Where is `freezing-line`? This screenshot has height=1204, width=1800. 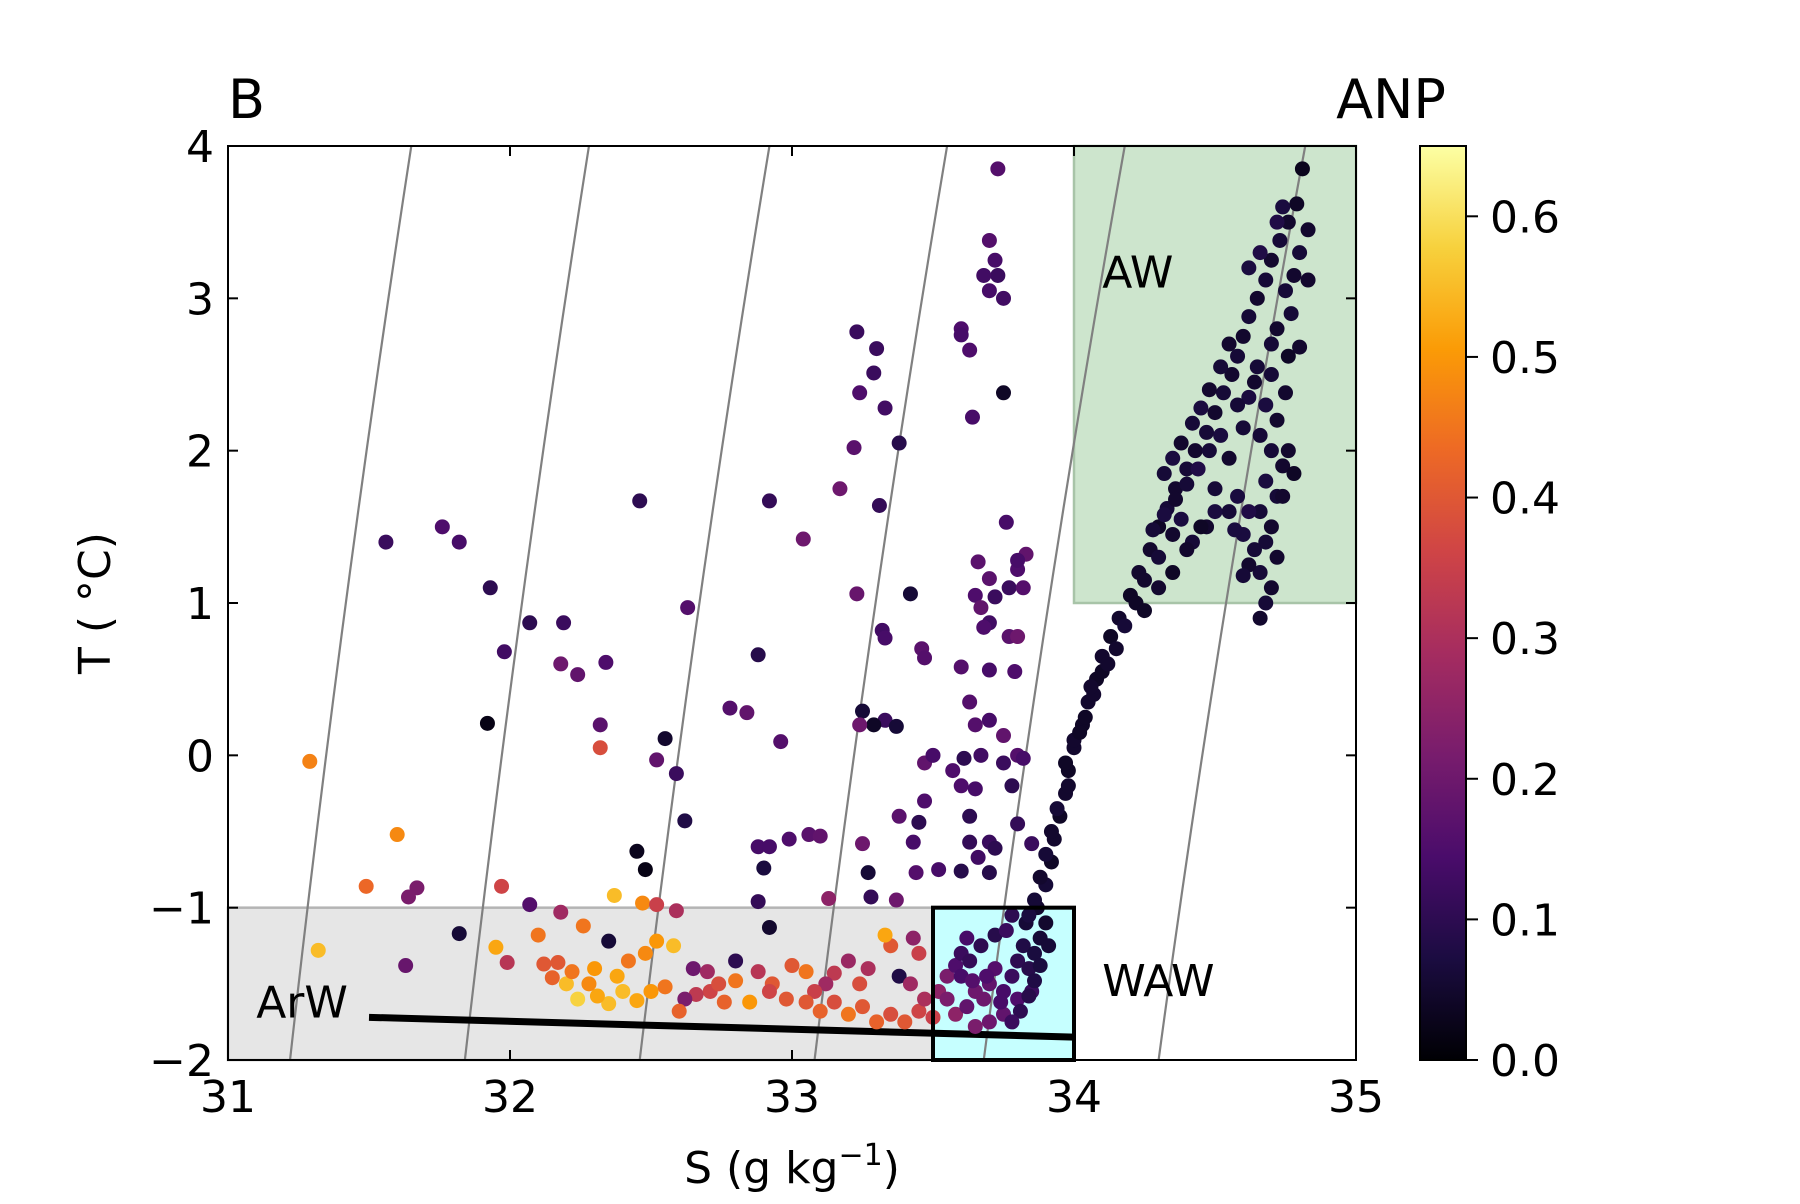
freezing-line is located at coordinates (721, 1027).